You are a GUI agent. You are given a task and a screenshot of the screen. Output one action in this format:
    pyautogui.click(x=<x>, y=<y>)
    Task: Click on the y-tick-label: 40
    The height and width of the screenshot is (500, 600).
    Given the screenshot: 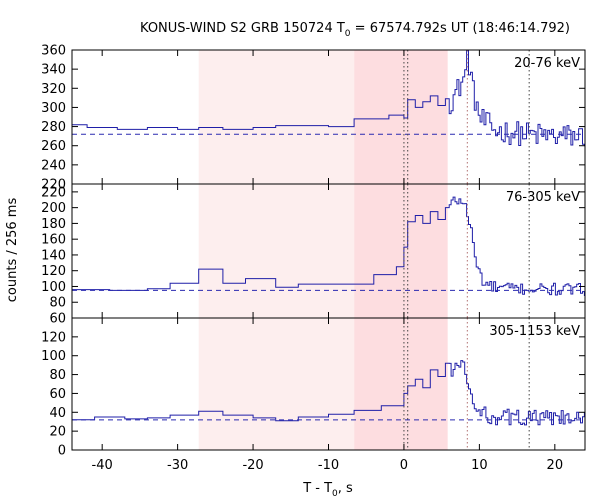 What is the action you would take?
    pyautogui.click(x=57, y=413)
    